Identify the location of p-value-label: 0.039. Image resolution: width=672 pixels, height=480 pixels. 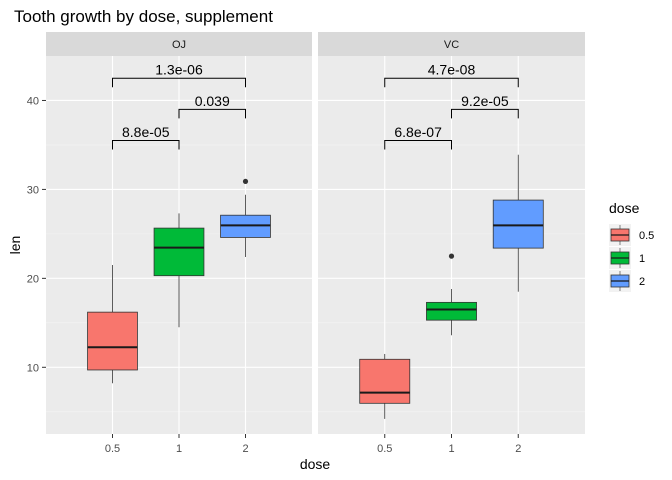
(212, 101).